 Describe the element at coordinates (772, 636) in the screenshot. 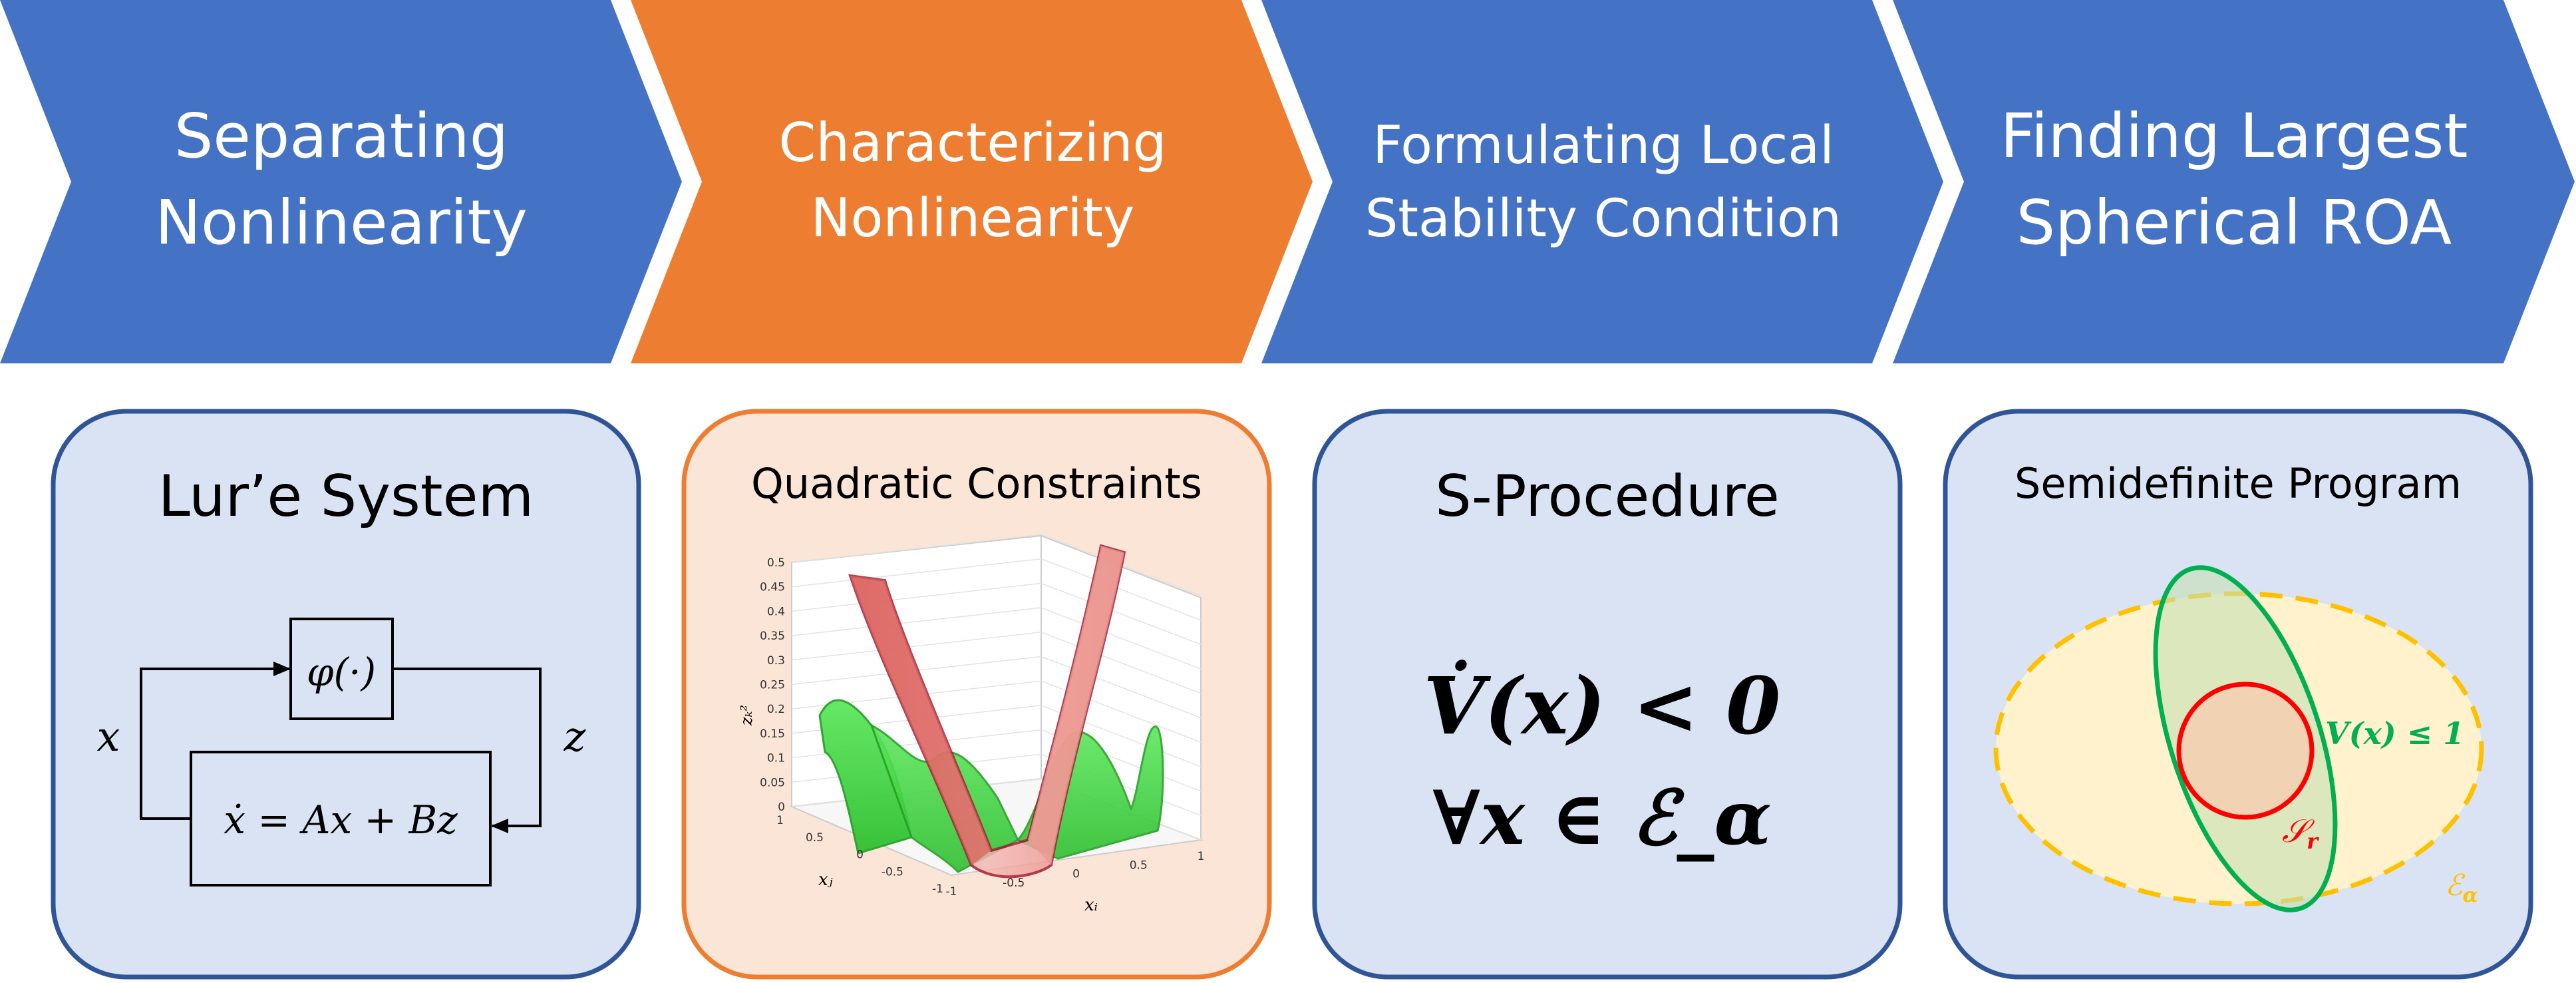

I see `z-tick-label: 0.35` at that location.